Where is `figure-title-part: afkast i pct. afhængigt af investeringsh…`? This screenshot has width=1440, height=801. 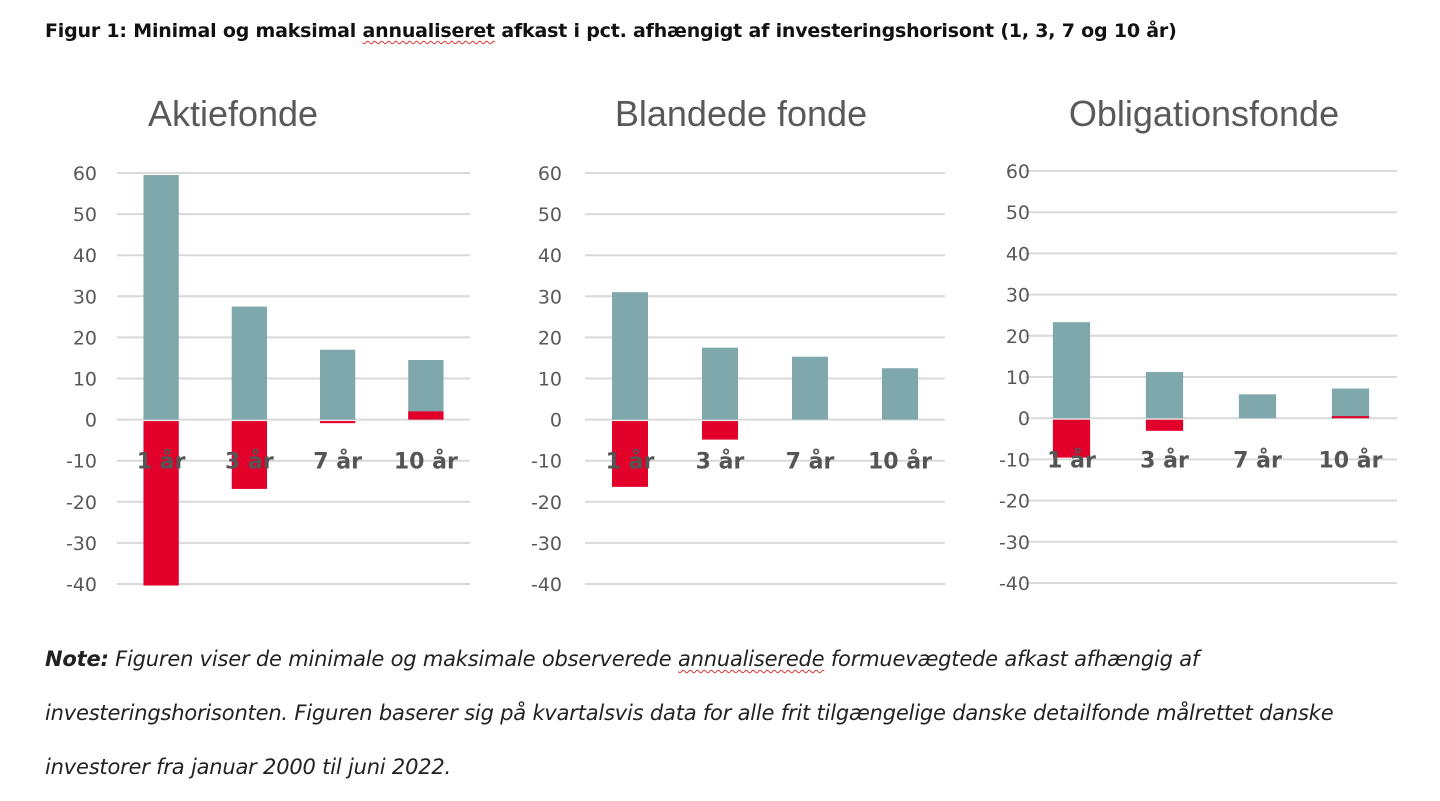
figure-title-part: afkast i pct. afhængigt af investeringsh… is located at coordinates (835, 31).